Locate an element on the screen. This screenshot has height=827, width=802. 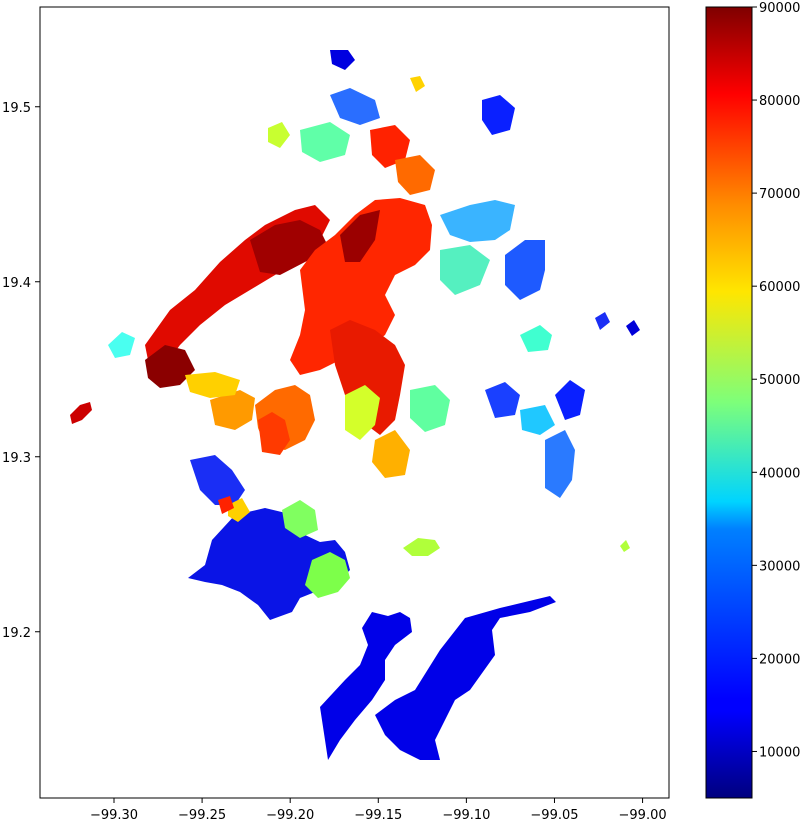
x-tick-label: −99.10 is located at coordinates (466, 815).